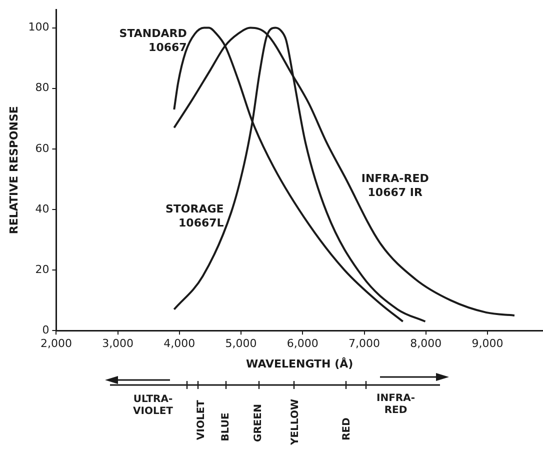 Image resolution: width=543 pixels, height=451 pixels. What do you see at coordinates (258, 423) in the screenshot?
I see `text: GREEN` at bounding box center [258, 423].